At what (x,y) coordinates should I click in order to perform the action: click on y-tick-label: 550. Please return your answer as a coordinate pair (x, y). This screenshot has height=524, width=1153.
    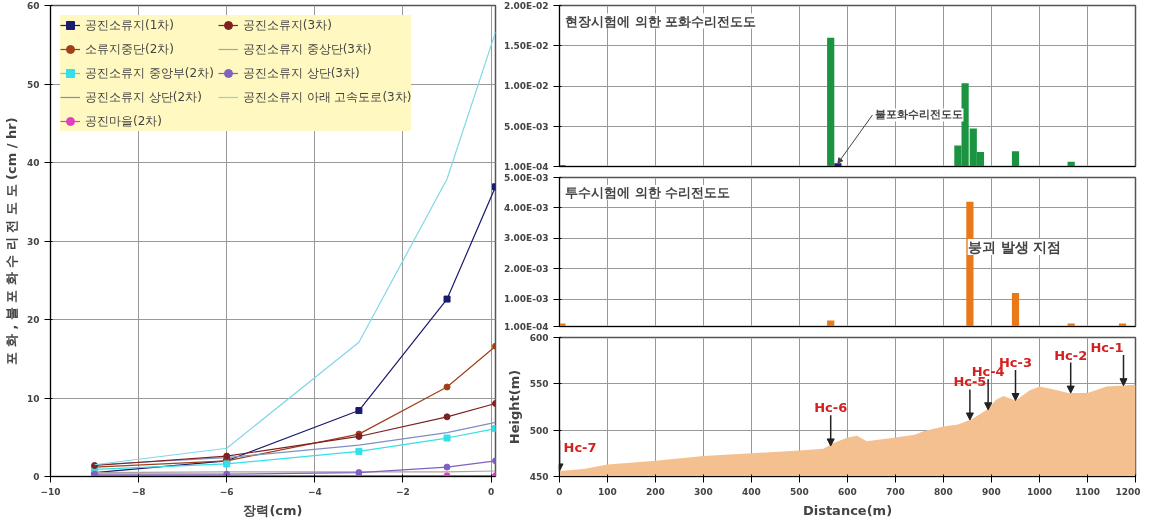
    Looking at the image, I should click on (539, 384).